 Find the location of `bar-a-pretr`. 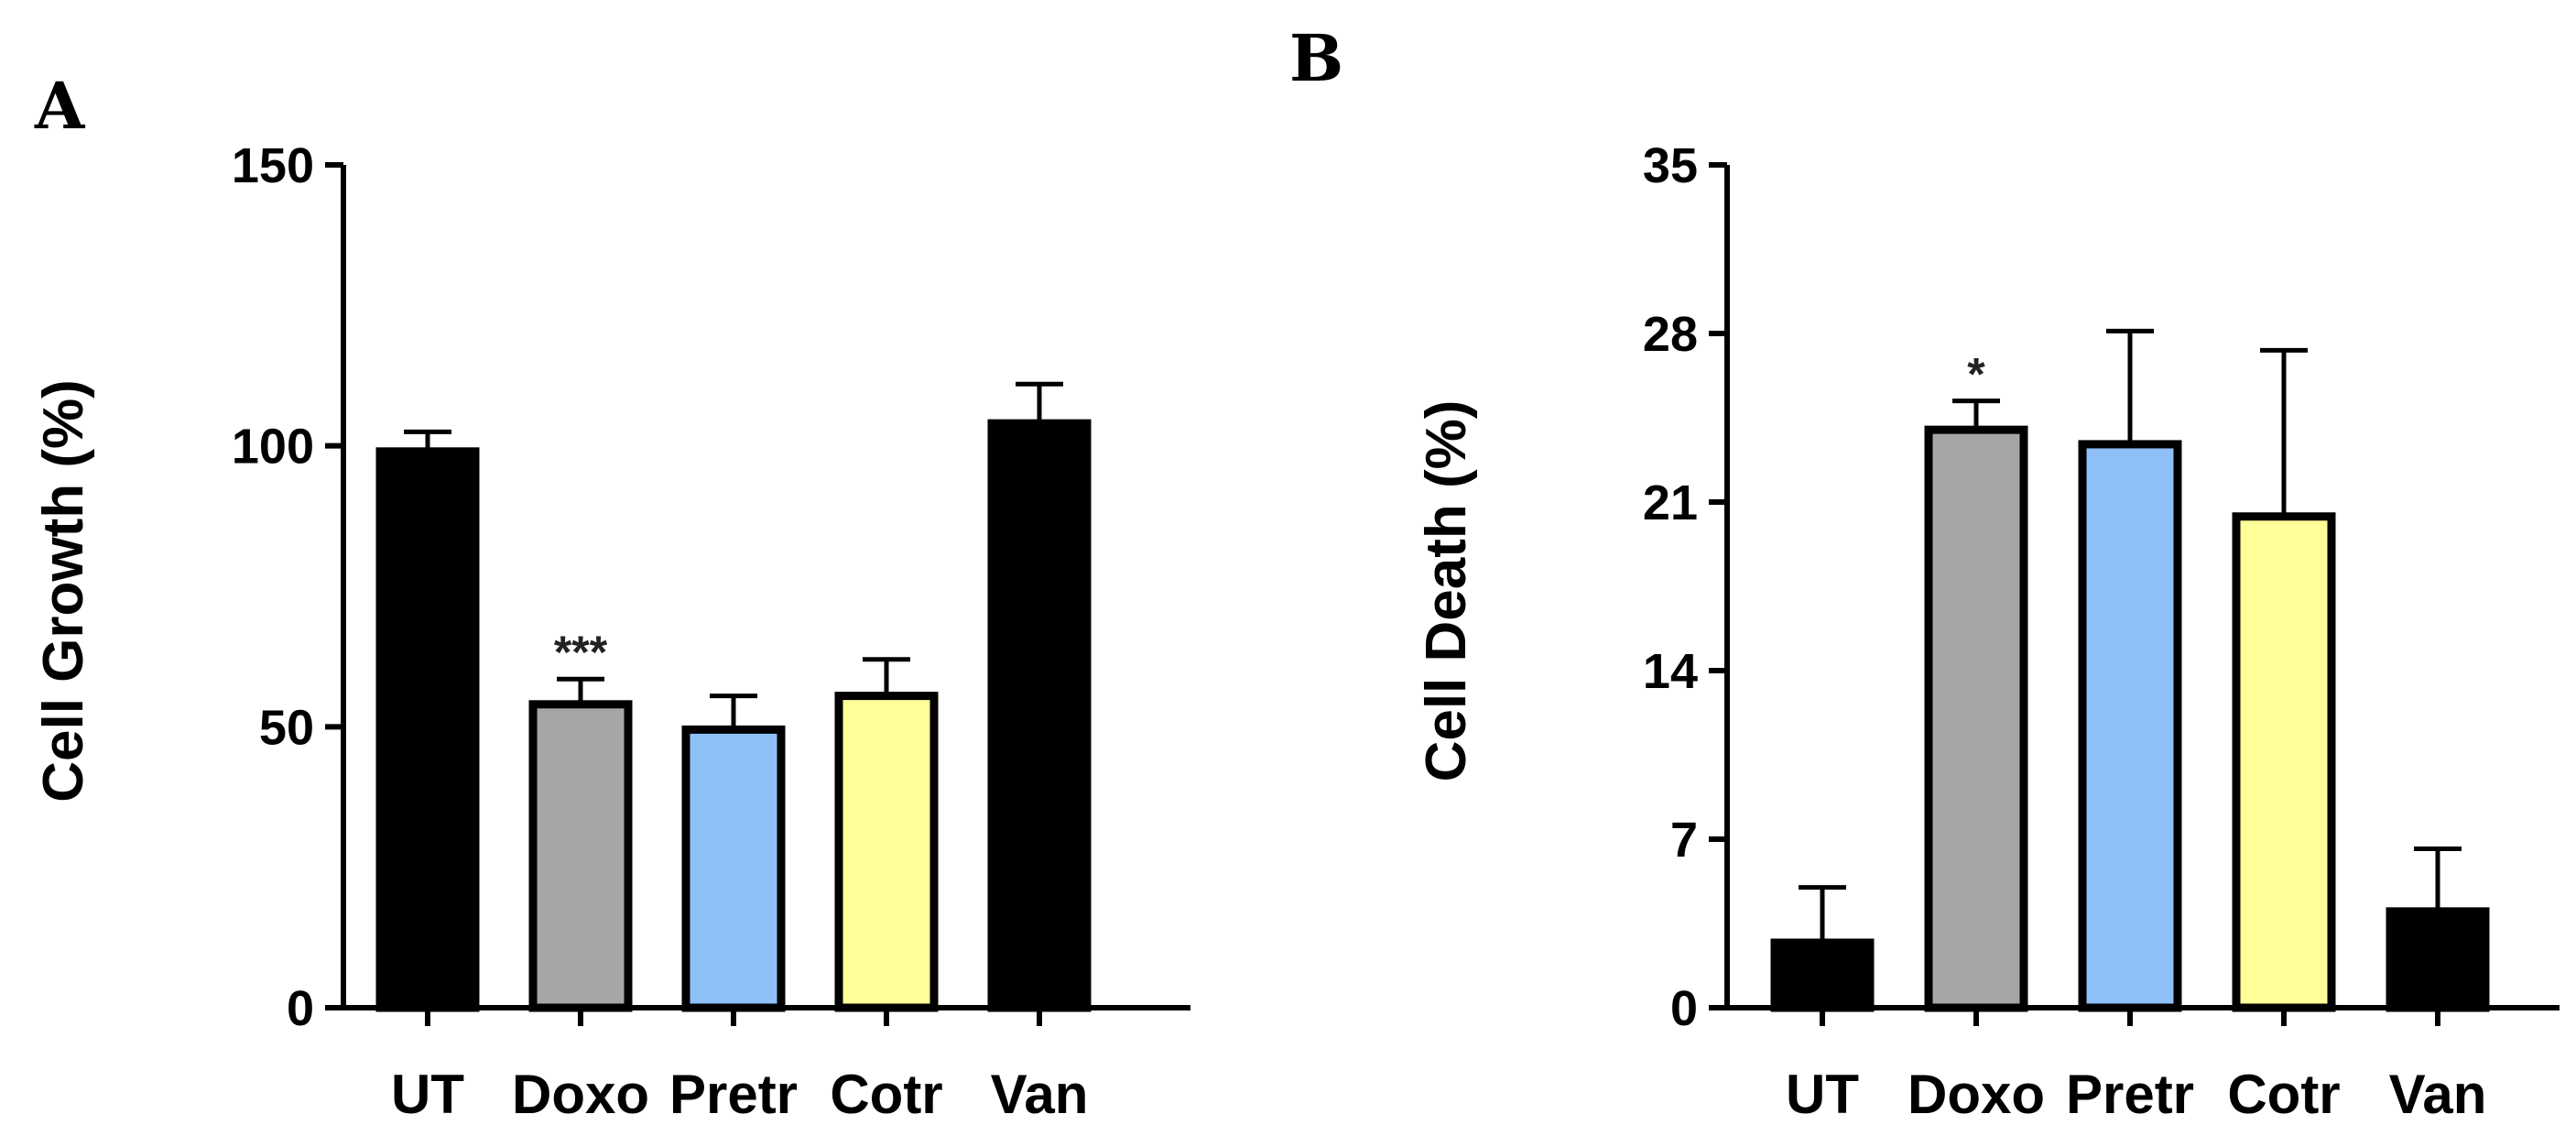

bar-a-pretr is located at coordinates (733, 868).